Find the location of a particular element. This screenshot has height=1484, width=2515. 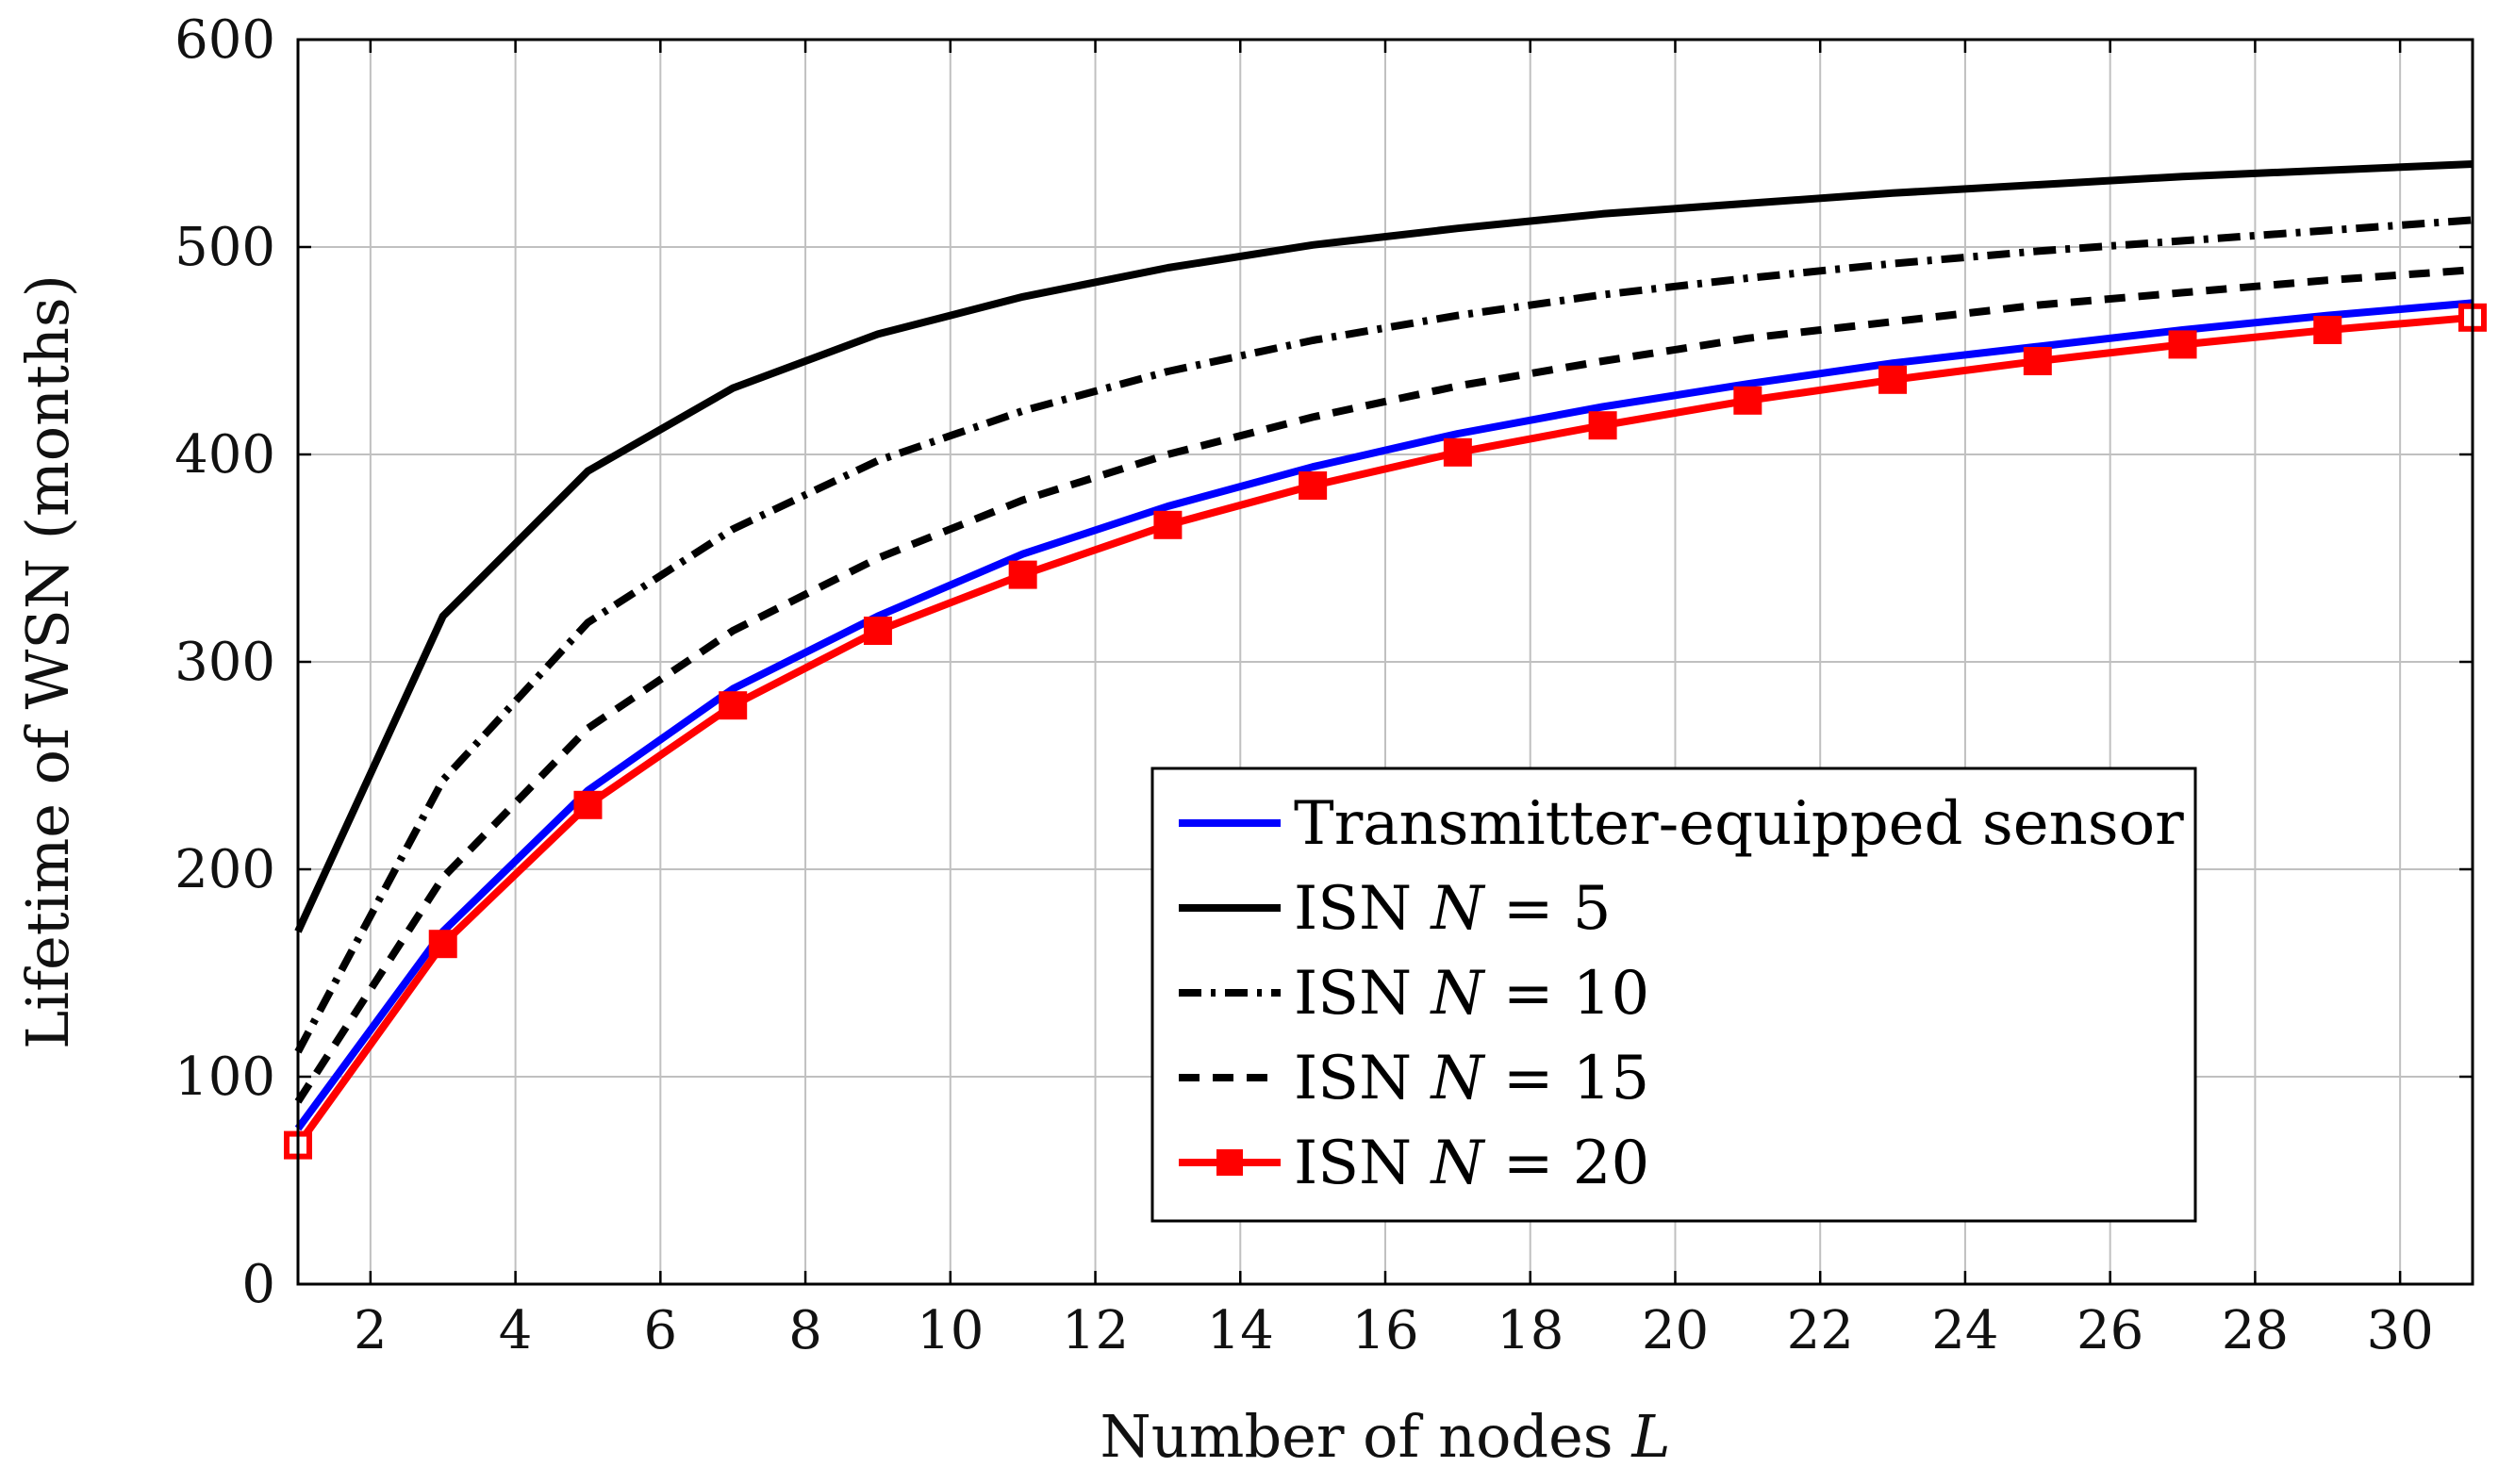

y-tick-label: 500 is located at coordinates (224, 247).